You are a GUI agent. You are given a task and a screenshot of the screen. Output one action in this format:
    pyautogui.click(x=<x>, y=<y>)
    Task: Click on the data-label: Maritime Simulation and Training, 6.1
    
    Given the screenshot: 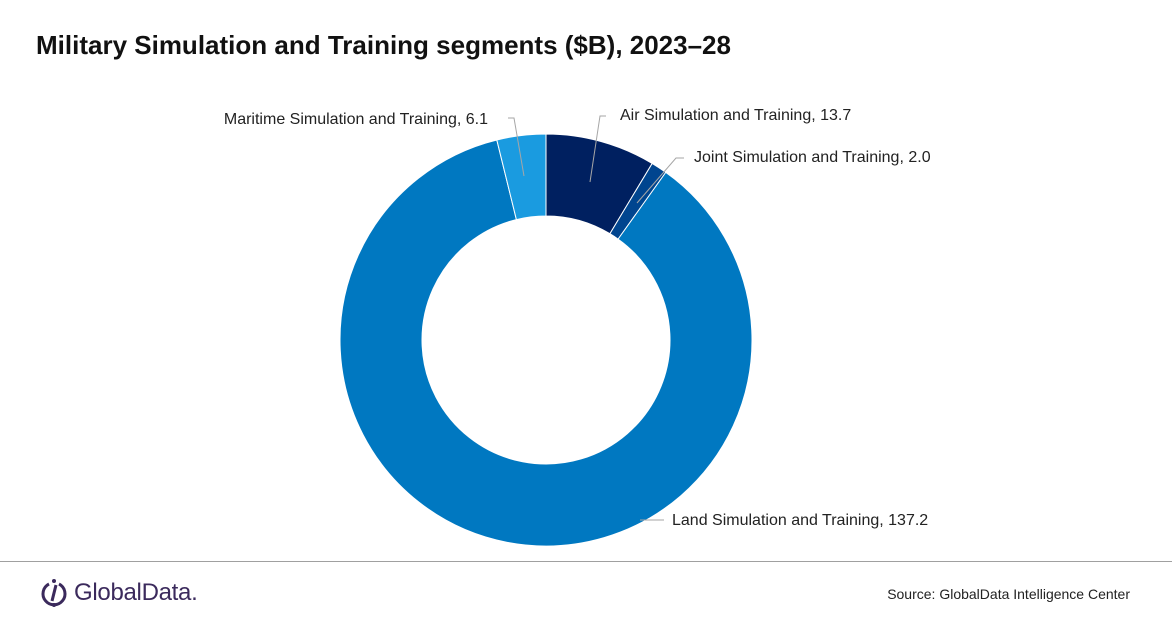 What is the action you would take?
    pyautogui.click(x=356, y=119)
    